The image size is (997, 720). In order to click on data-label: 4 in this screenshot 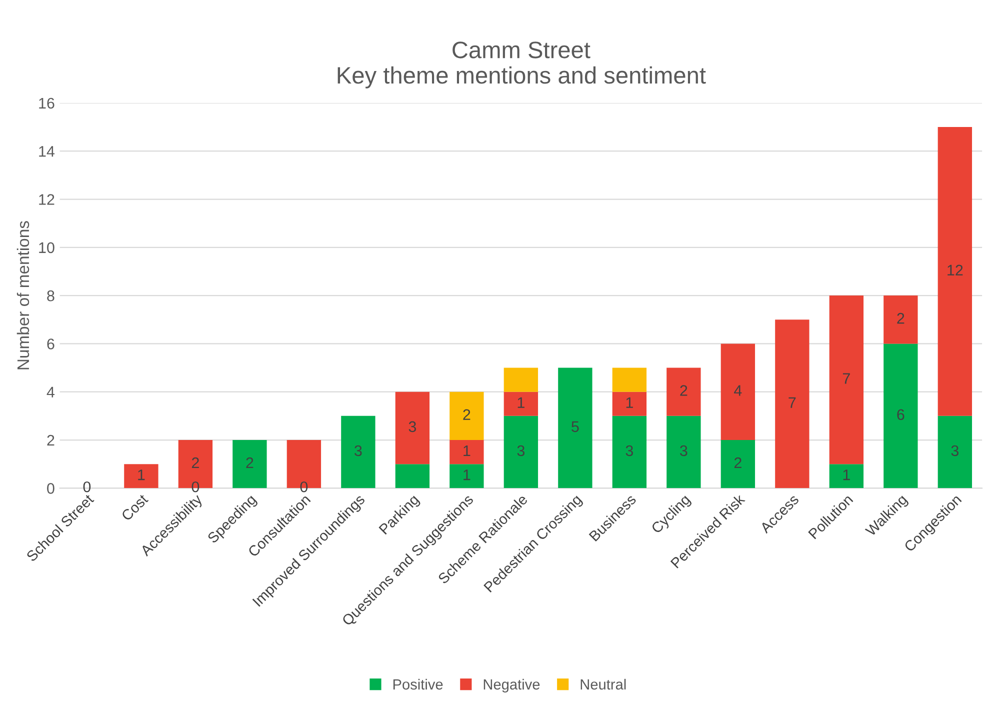, I will do `click(738, 390)`.